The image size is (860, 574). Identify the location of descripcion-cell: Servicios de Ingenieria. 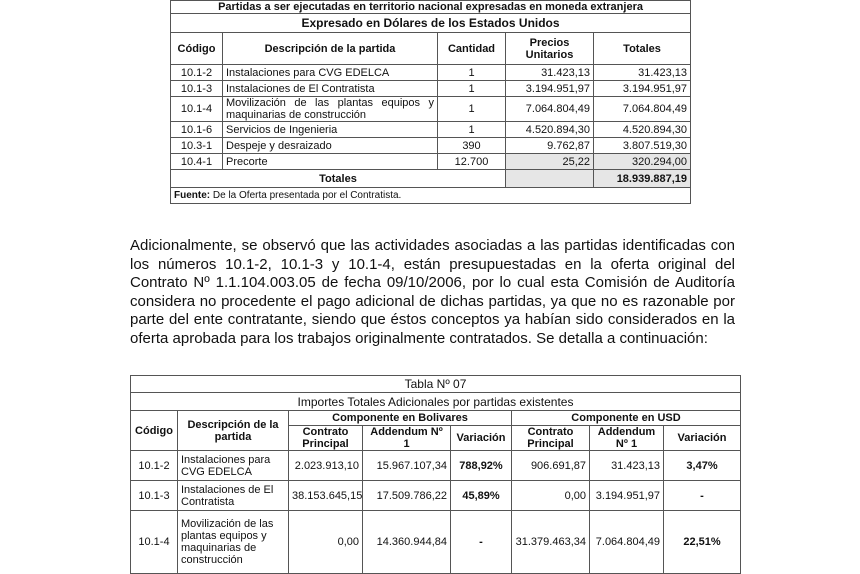
(330, 129).